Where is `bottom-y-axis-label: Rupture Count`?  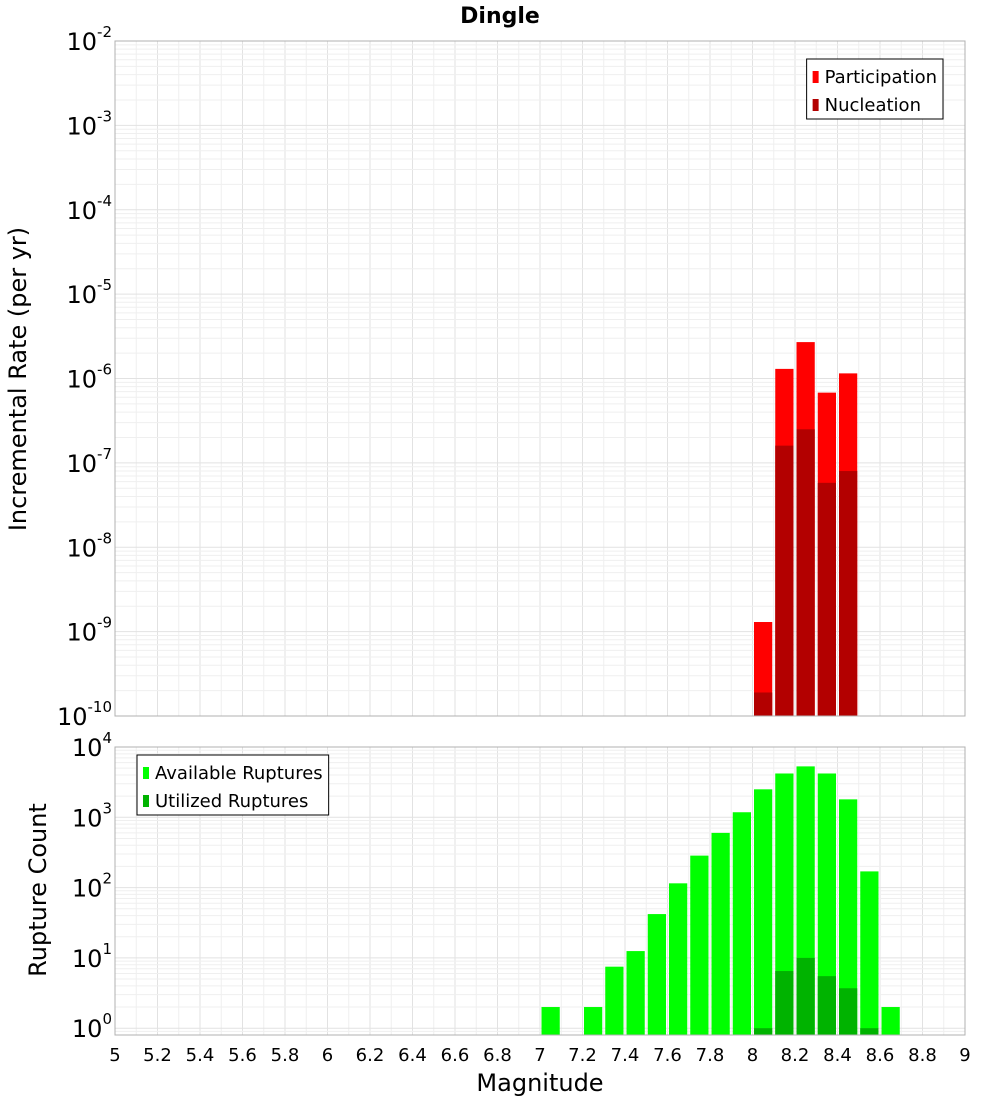 bottom-y-axis-label: Rupture Count is located at coordinates (38, 890).